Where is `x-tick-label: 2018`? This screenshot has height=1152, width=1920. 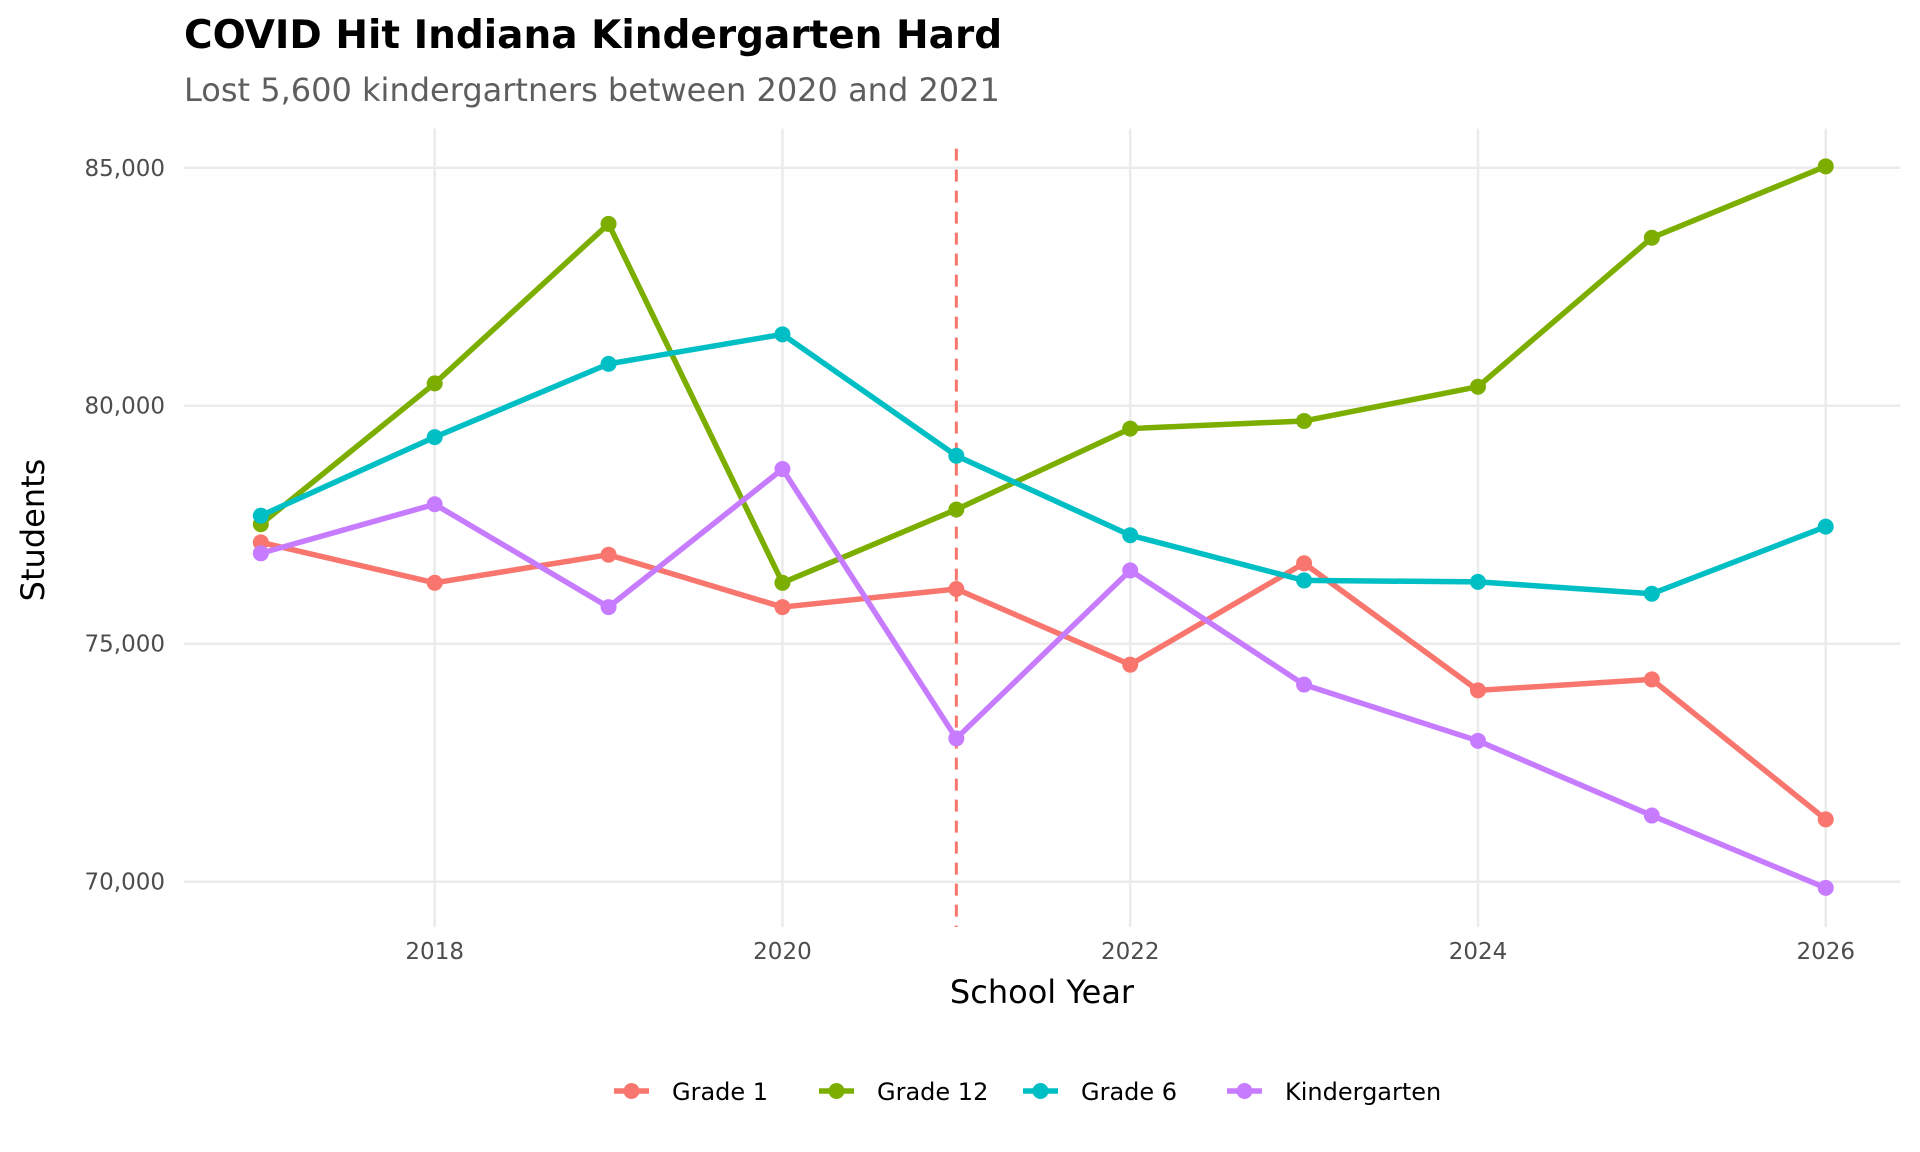 x-tick-label: 2018 is located at coordinates (434, 952).